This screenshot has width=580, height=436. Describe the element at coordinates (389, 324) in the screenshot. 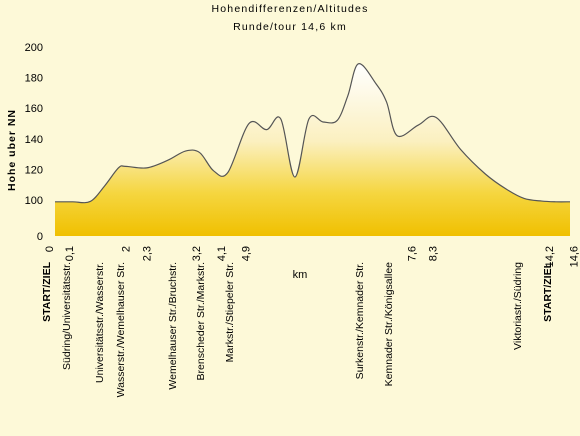

I see `place-label: Kemnader Str./Königsallee` at that location.